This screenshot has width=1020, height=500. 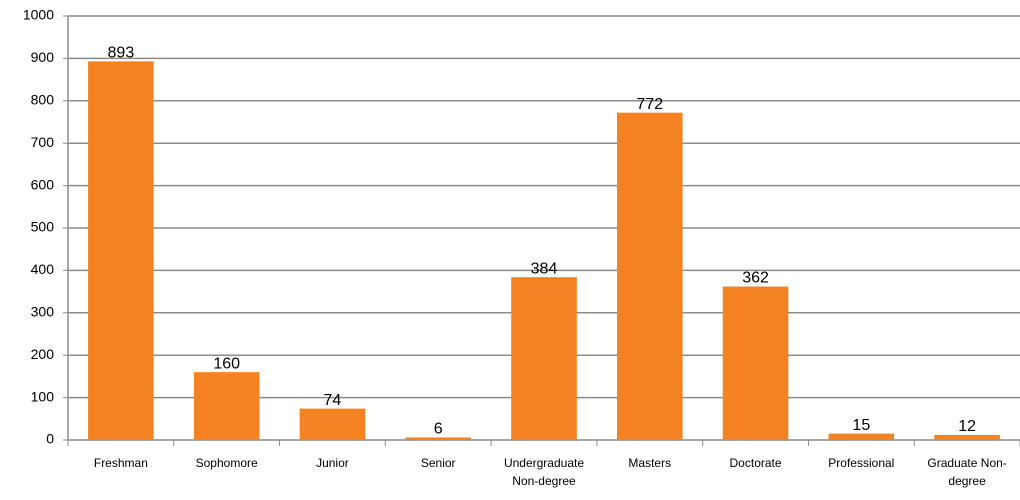 I want to click on y-tick-label: 200, so click(x=43, y=354).